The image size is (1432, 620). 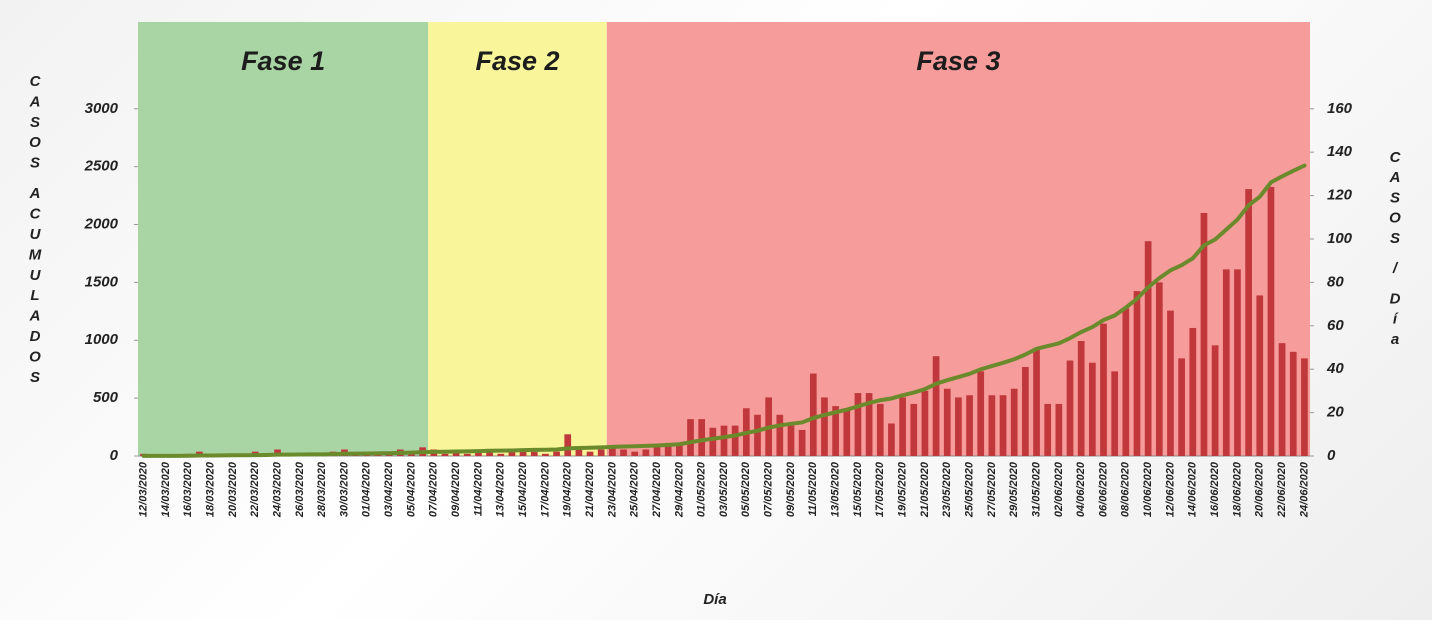 What do you see at coordinates (769, 489) in the screenshot?
I see `x-tick-label: 07/05/2020` at bounding box center [769, 489].